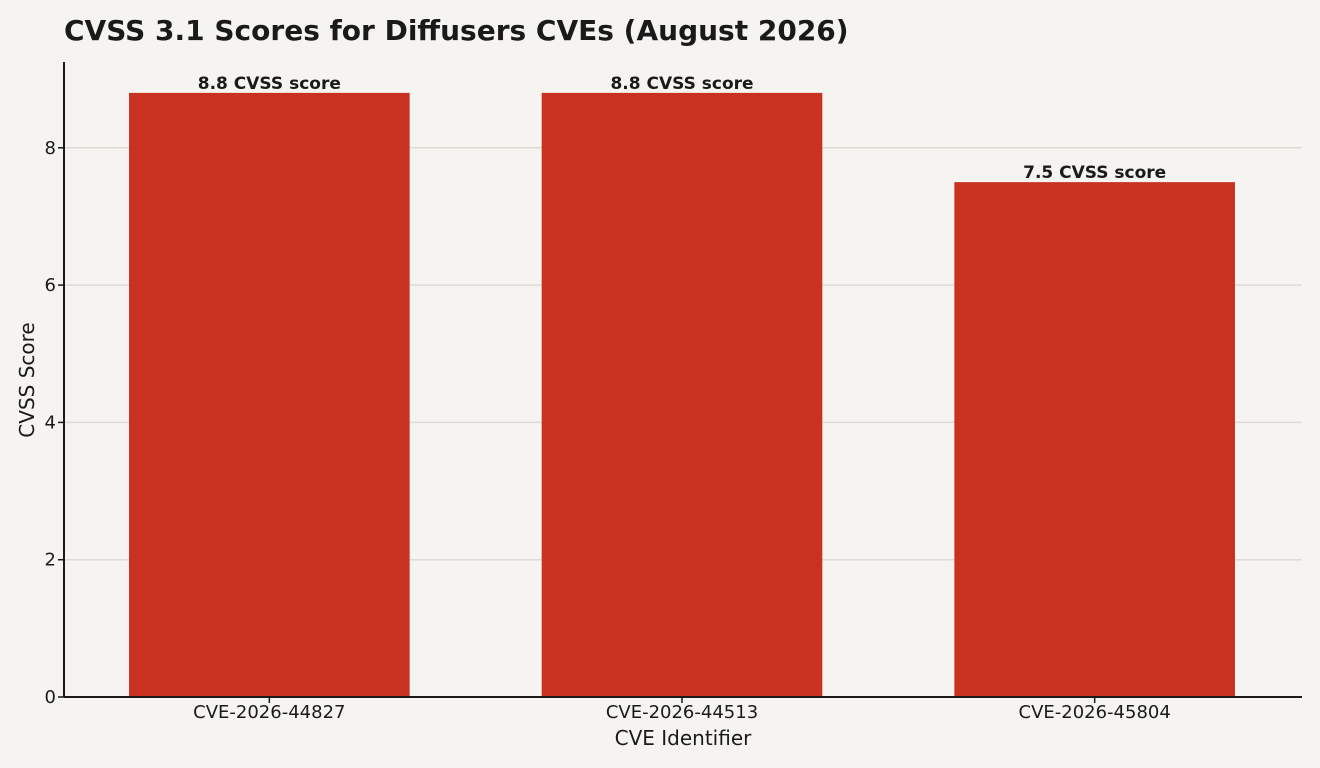 The height and width of the screenshot is (768, 1320). I want to click on y-tick-label-1: 2, so click(50, 560).